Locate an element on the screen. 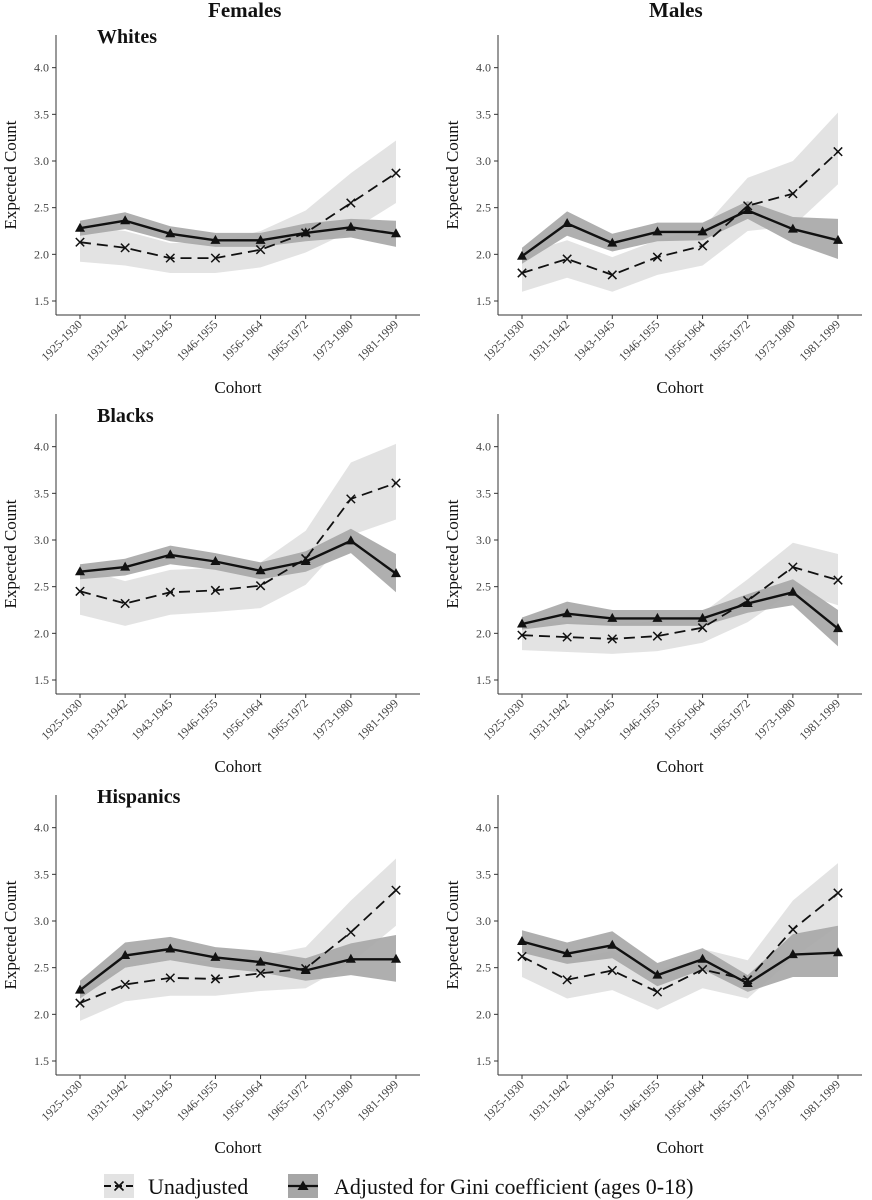 This screenshot has width=872, height=1200. x-tick-label: 1973-1980 is located at coordinates (774, 719).